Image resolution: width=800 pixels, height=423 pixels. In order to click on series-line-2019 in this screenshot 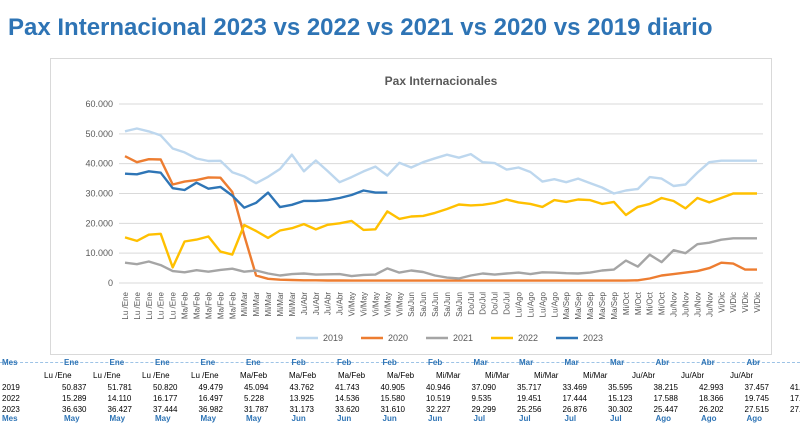, I will do `click(440, 161)`.